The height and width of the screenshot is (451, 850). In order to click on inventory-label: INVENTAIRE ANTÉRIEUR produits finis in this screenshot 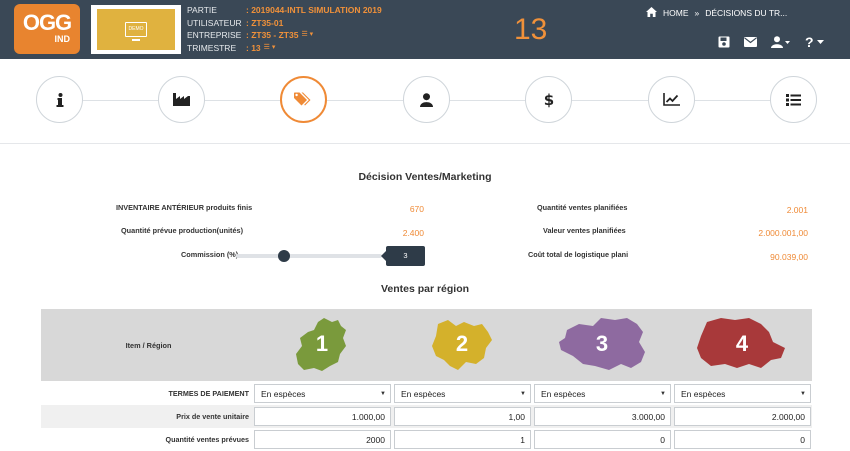, I will do `click(184, 207)`.